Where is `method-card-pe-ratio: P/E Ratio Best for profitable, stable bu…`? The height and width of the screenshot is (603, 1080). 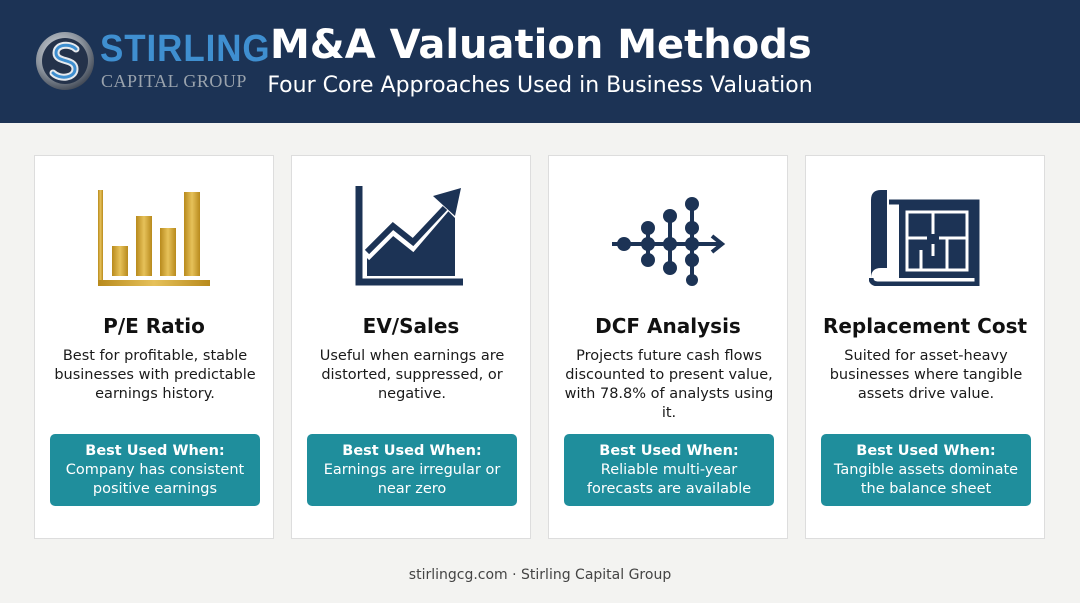
method-card-pe-ratio: P/E Ratio Best for profitable, stable bu… is located at coordinates (154, 347).